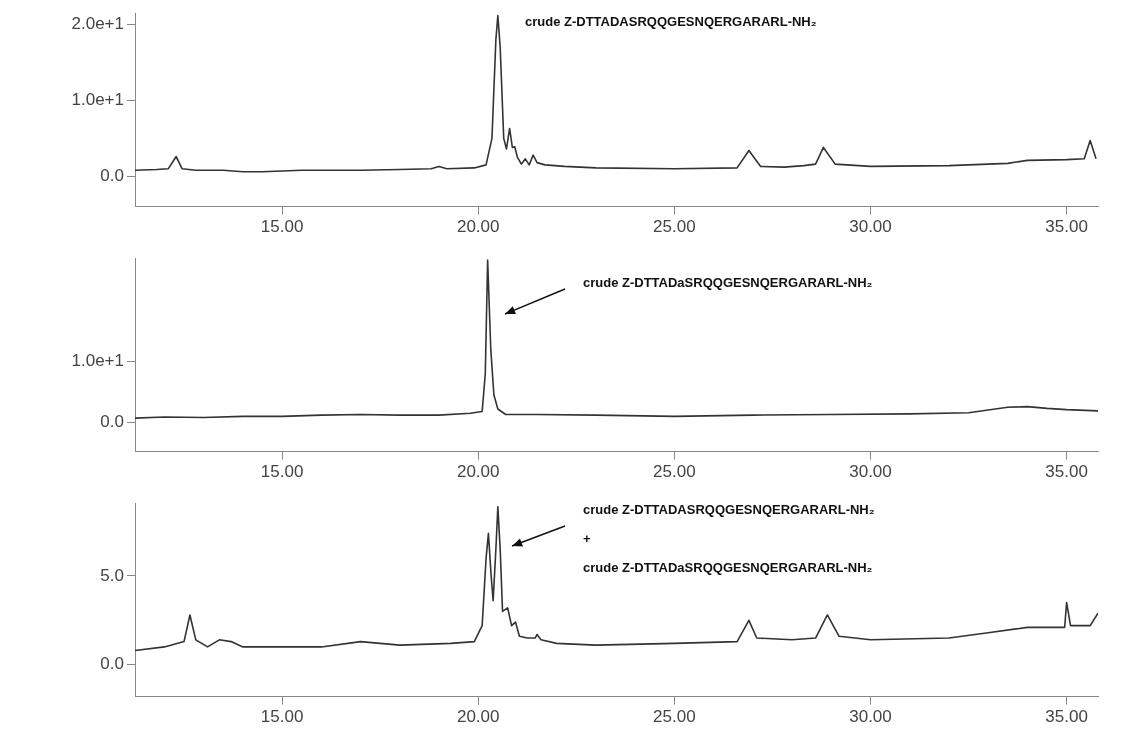 The height and width of the screenshot is (736, 1148). I want to click on y-tick-label: 5.0, so click(112, 575).